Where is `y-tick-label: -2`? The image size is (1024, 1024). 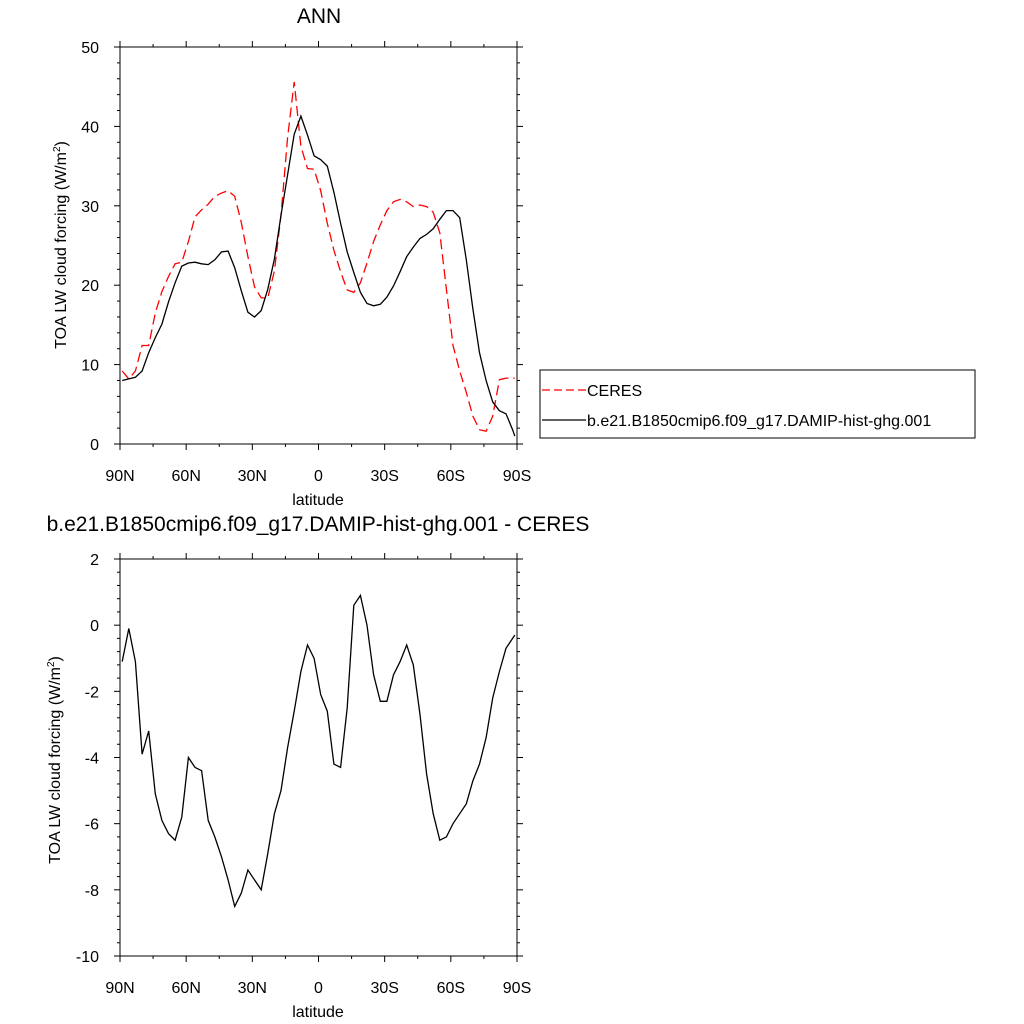
y-tick-label: -2 is located at coordinates (92, 692).